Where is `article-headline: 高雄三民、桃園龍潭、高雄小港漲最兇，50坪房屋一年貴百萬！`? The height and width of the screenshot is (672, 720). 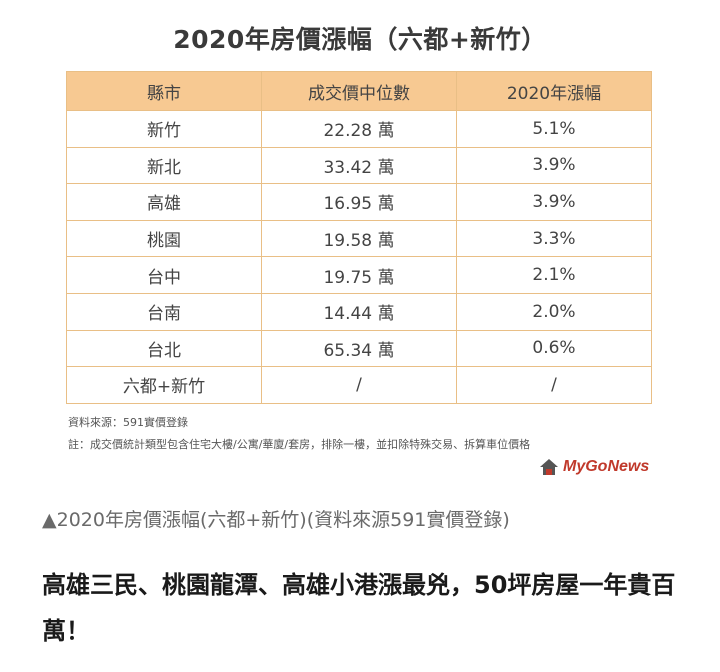 article-headline: 高雄三民、桃園龍潭、高雄小港漲最兇，50坪房屋一年貴百萬！ is located at coordinates (359, 608).